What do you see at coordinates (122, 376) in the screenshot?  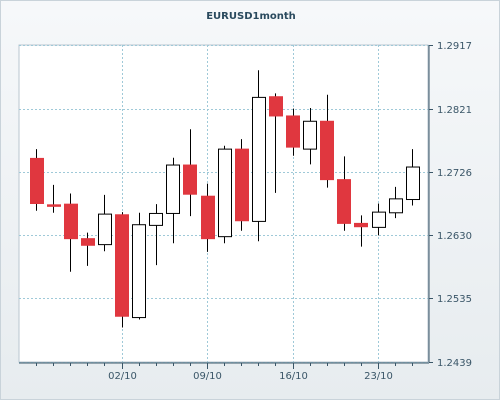 I see `x-tick-label: 02/10` at bounding box center [122, 376].